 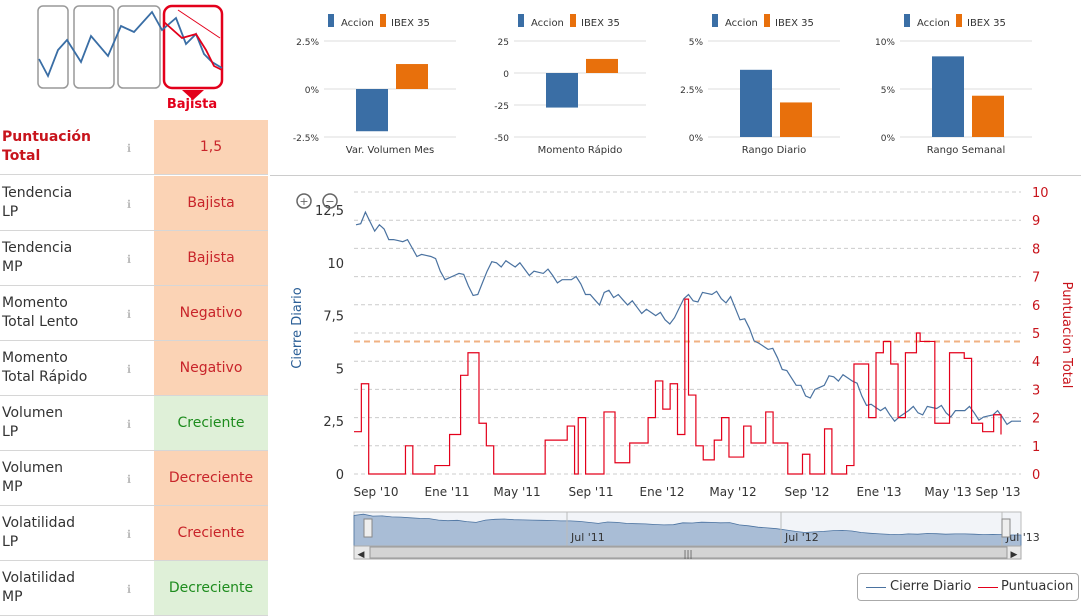 I want to click on indicator-row: Momento Total Rápido ℹ Negativo, so click(x=134, y=368).